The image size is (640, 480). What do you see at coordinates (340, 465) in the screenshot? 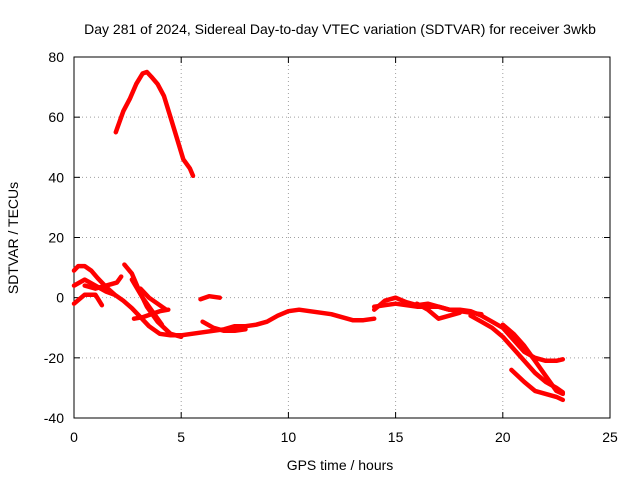
I see `x-axis-label: GPS time / hours` at bounding box center [340, 465].